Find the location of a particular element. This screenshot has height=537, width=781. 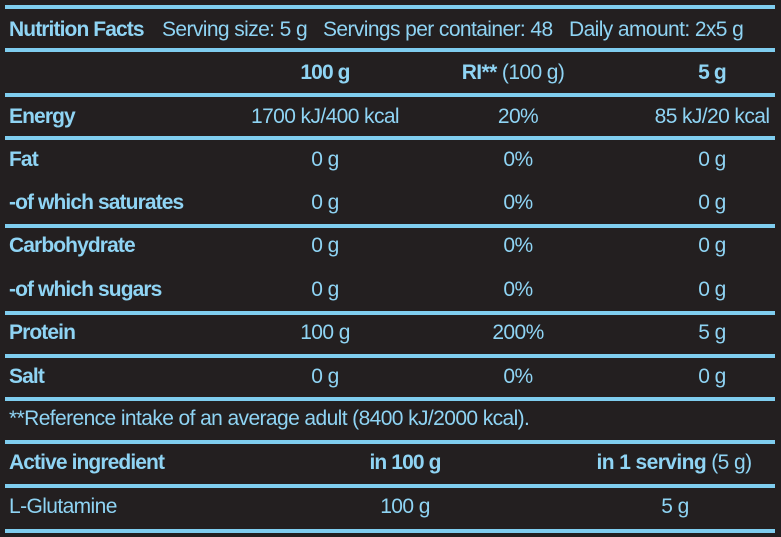

row-label: Fat is located at coordinates (24, 159).